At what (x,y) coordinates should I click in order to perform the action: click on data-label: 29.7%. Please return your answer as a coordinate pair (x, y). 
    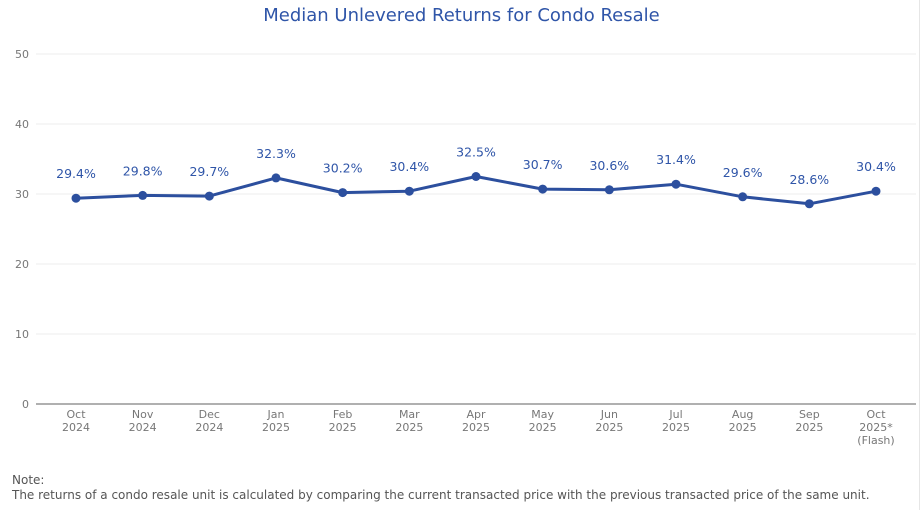
    Looking at the image, I should click on (209, 171).